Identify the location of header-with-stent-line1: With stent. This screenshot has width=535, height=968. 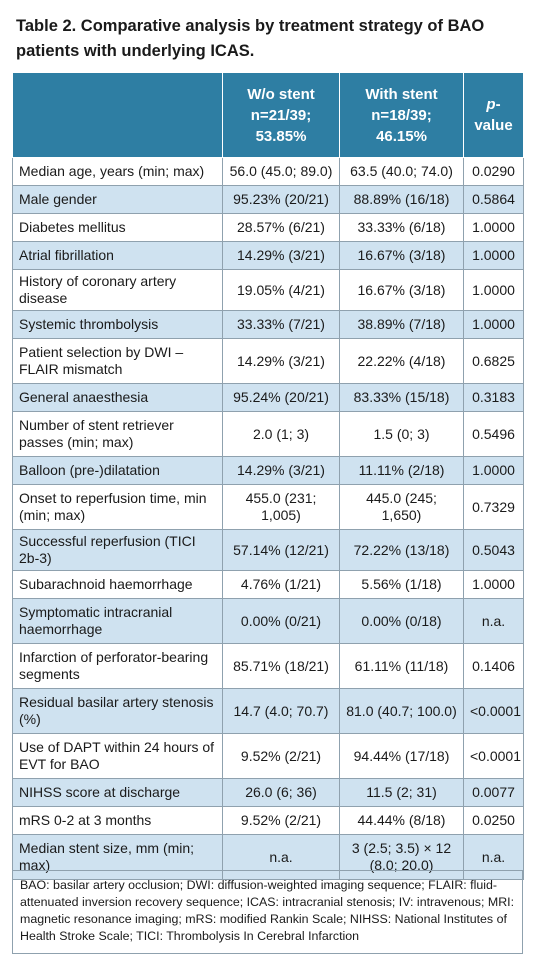
(401, 94).